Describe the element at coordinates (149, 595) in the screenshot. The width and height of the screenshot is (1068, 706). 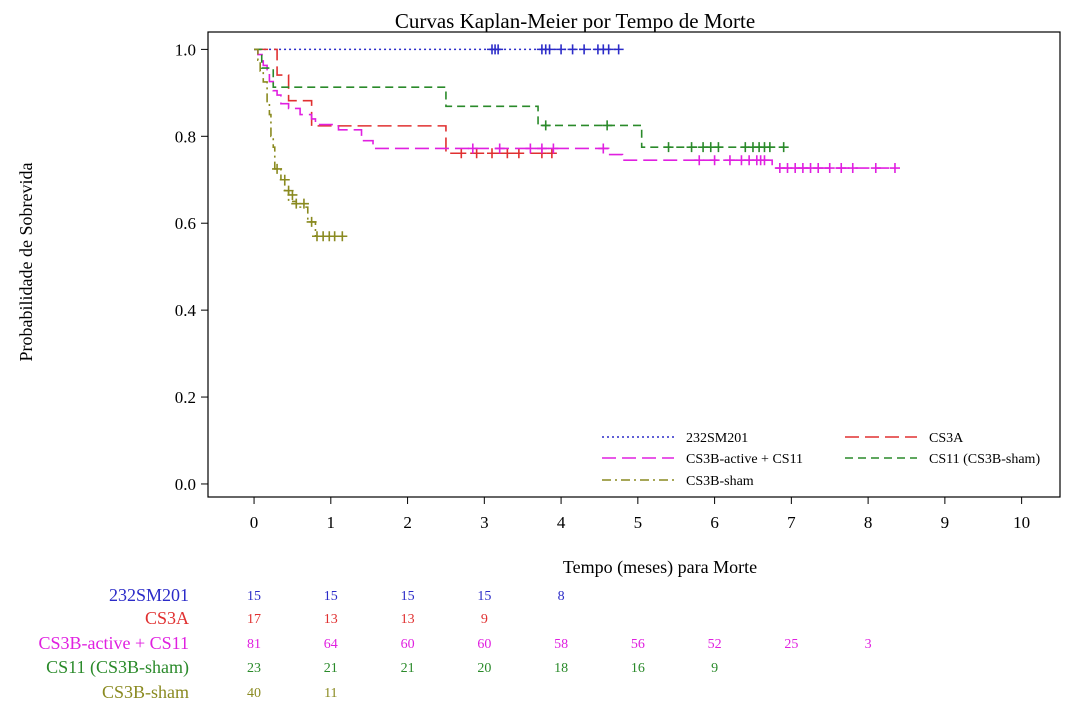
I see `risk-row-label: 232SM201` at that location.